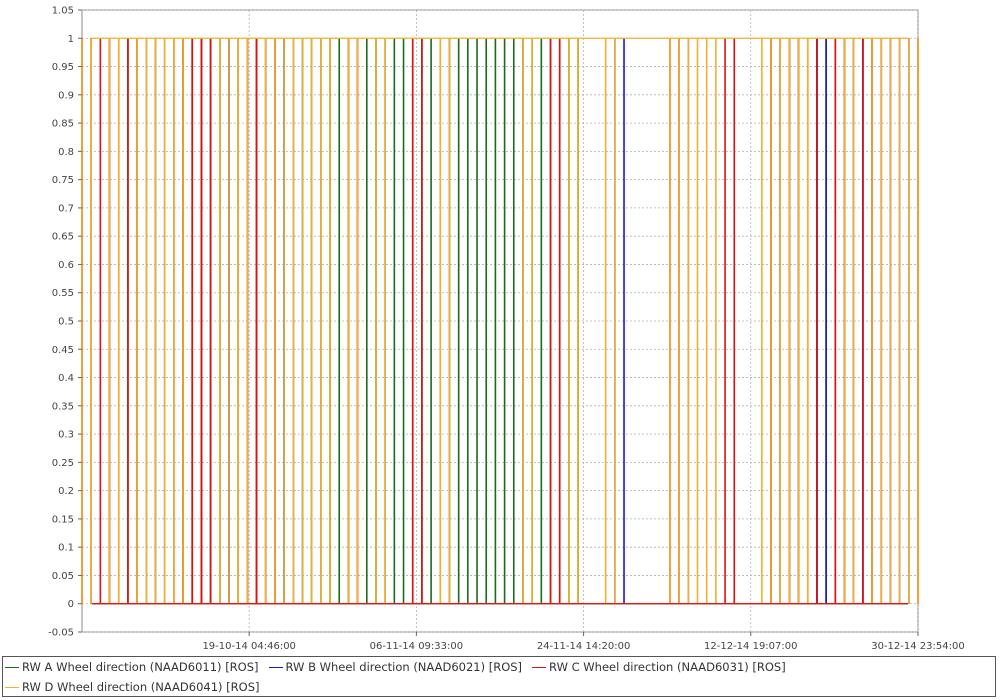  I want to click on y-tick-label: 0.75, so click(63, 180).